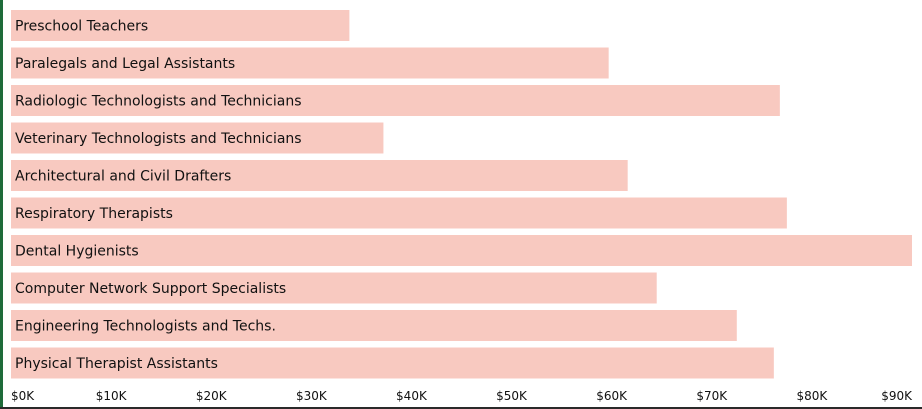 Image resolution: width=922 pixels, height=409 pixels. Describe the element at coordinates (461, 408) in the screenshot. I see `bottom-axis-rule` at that location.